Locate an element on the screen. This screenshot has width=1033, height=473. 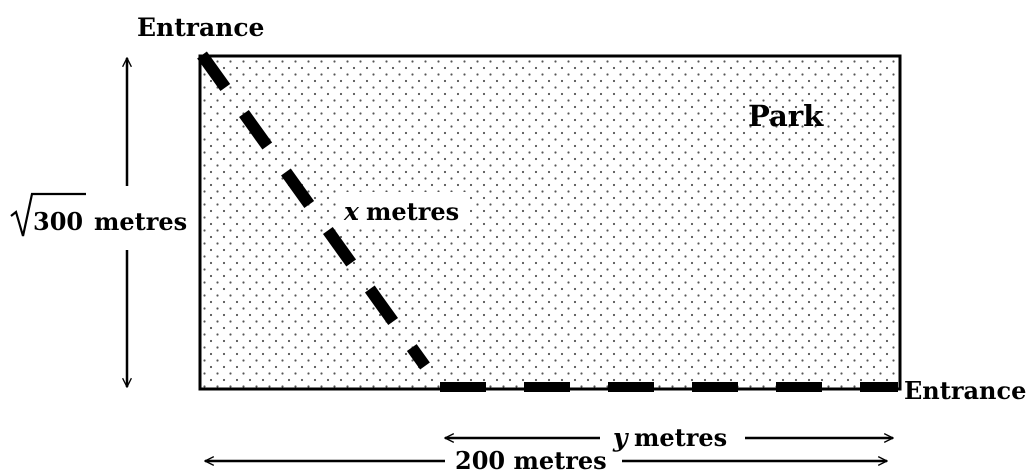
width-label: 200 metres is located at coordinates (531, 459).